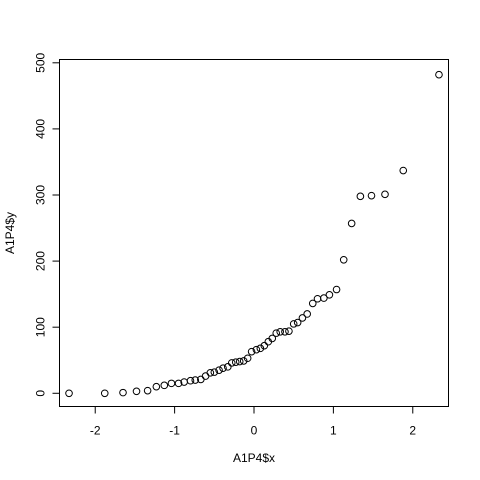 The image size is (480, 480). Describe the element at coordinates (41, 195) in the screenshot. I see `y-tick-label: 300` at that location.